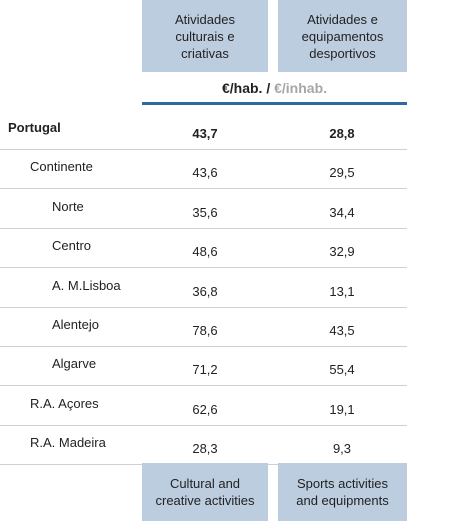  I want to click on row-label: Centro, so click(72, 246).